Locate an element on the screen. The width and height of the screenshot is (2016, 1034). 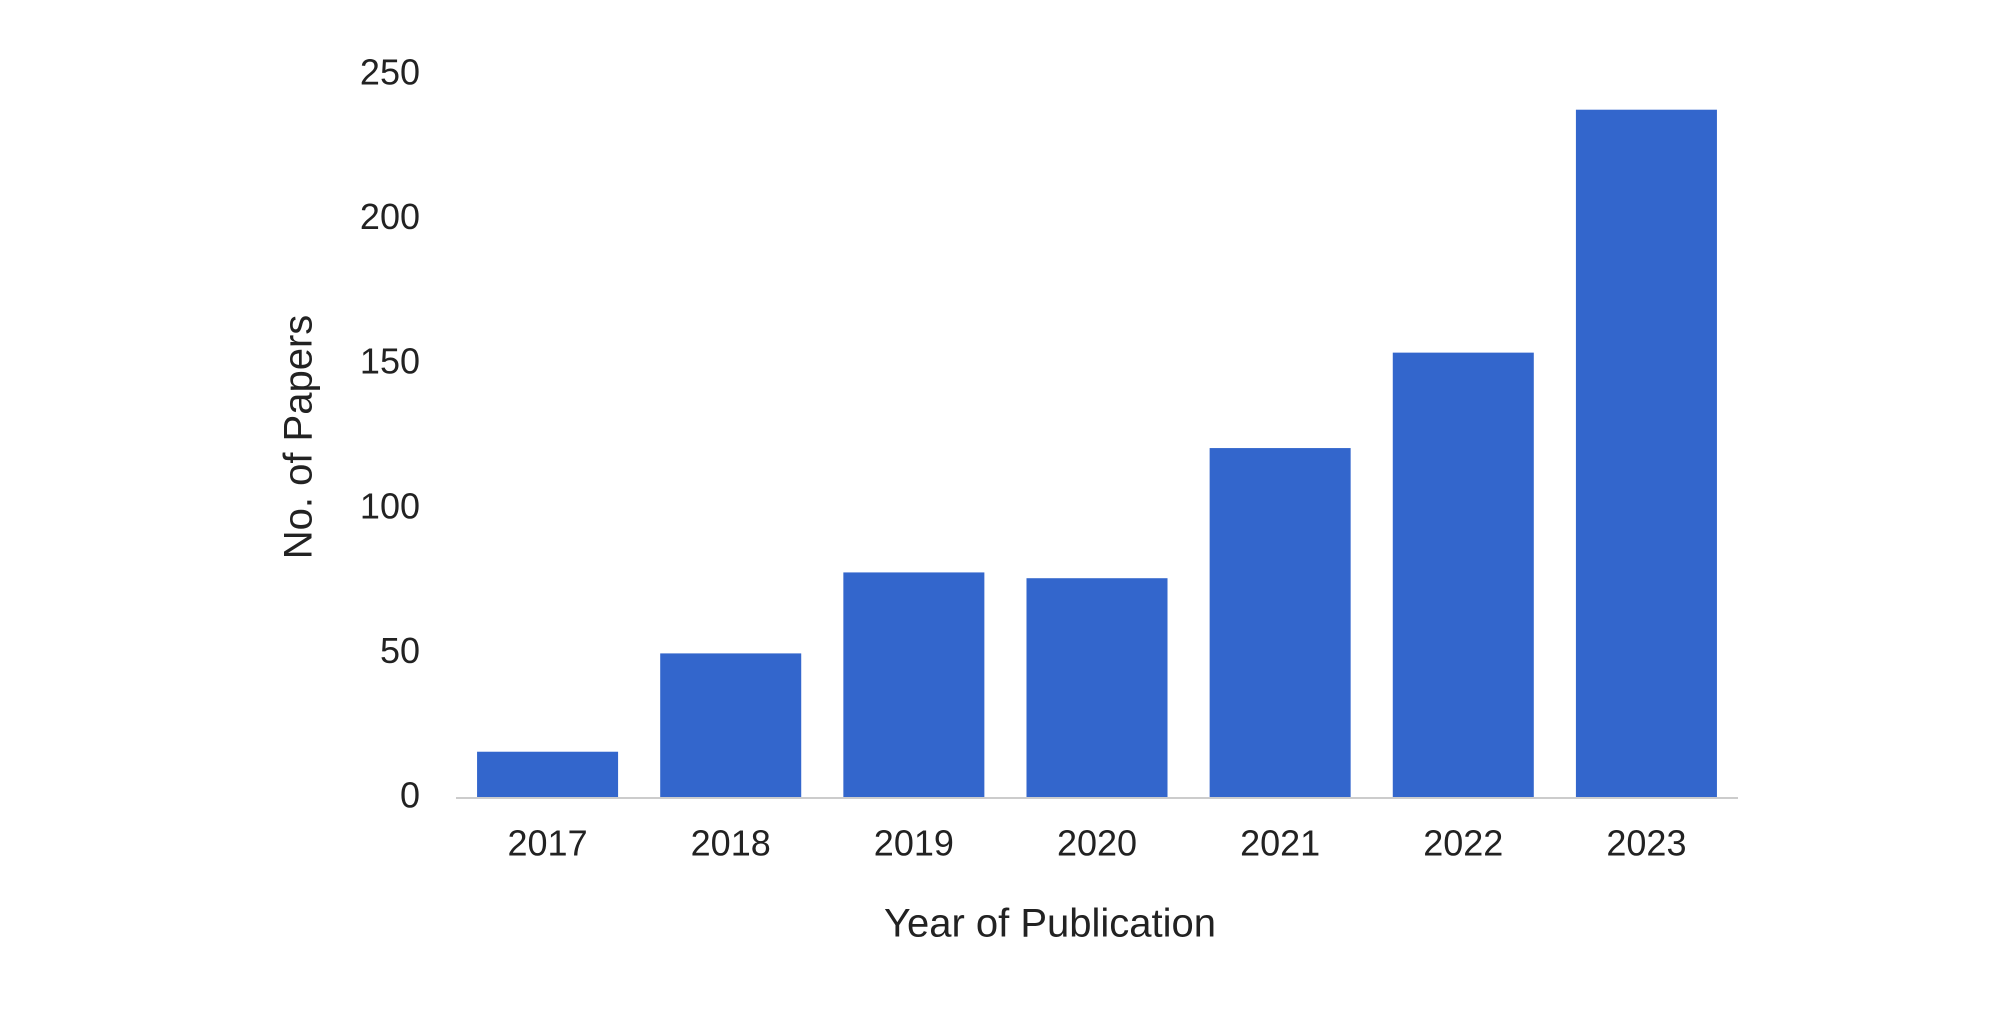
y-tick-label: 0 is located at coordinates (410, 795).